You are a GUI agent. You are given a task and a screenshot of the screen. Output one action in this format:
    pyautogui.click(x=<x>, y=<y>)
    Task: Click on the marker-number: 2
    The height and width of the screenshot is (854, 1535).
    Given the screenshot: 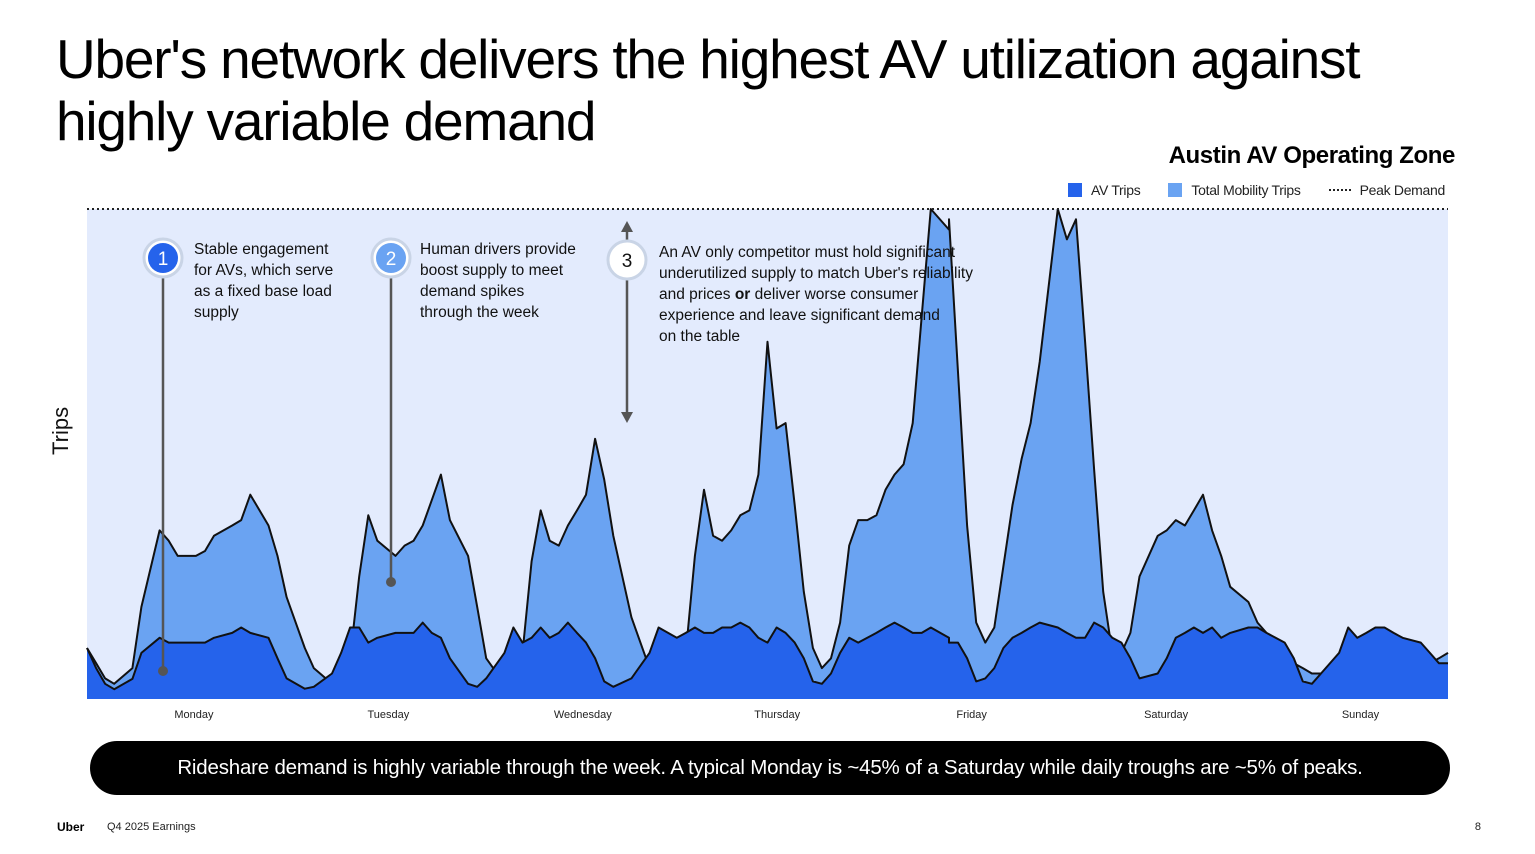 What is the action you would take?
    pyautogui.click(x=391, y=259)
    